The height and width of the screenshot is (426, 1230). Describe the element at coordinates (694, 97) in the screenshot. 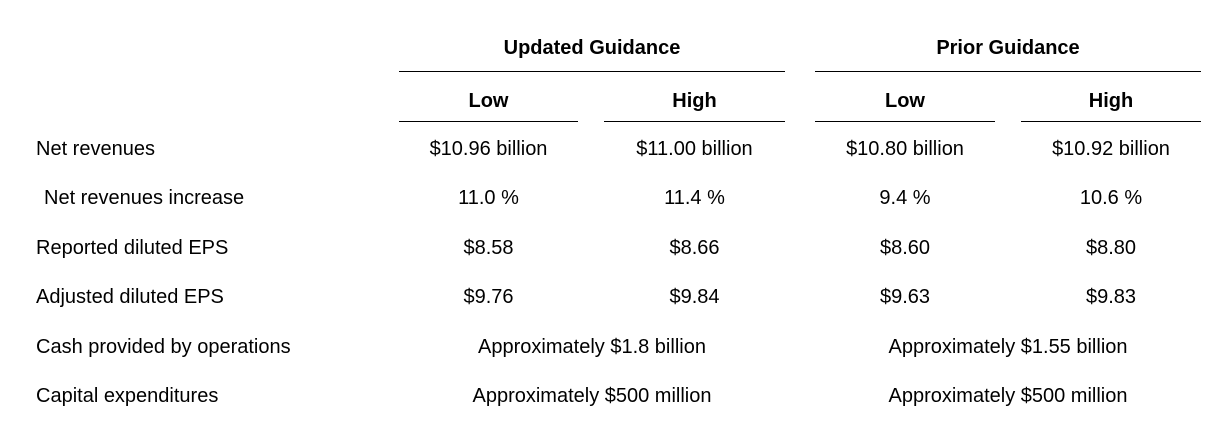

I see `col-header-updated-high: High` at that location.